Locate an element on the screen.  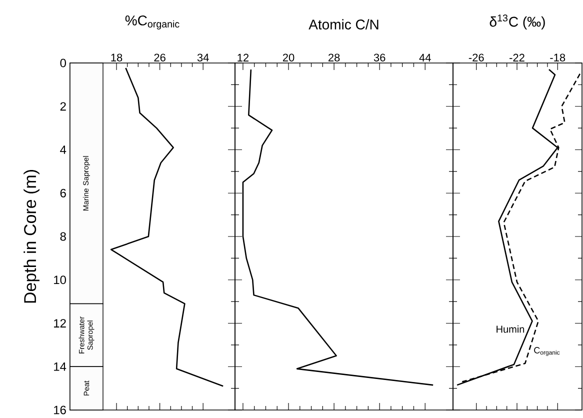
line-series is located at coordinates (167, 227).